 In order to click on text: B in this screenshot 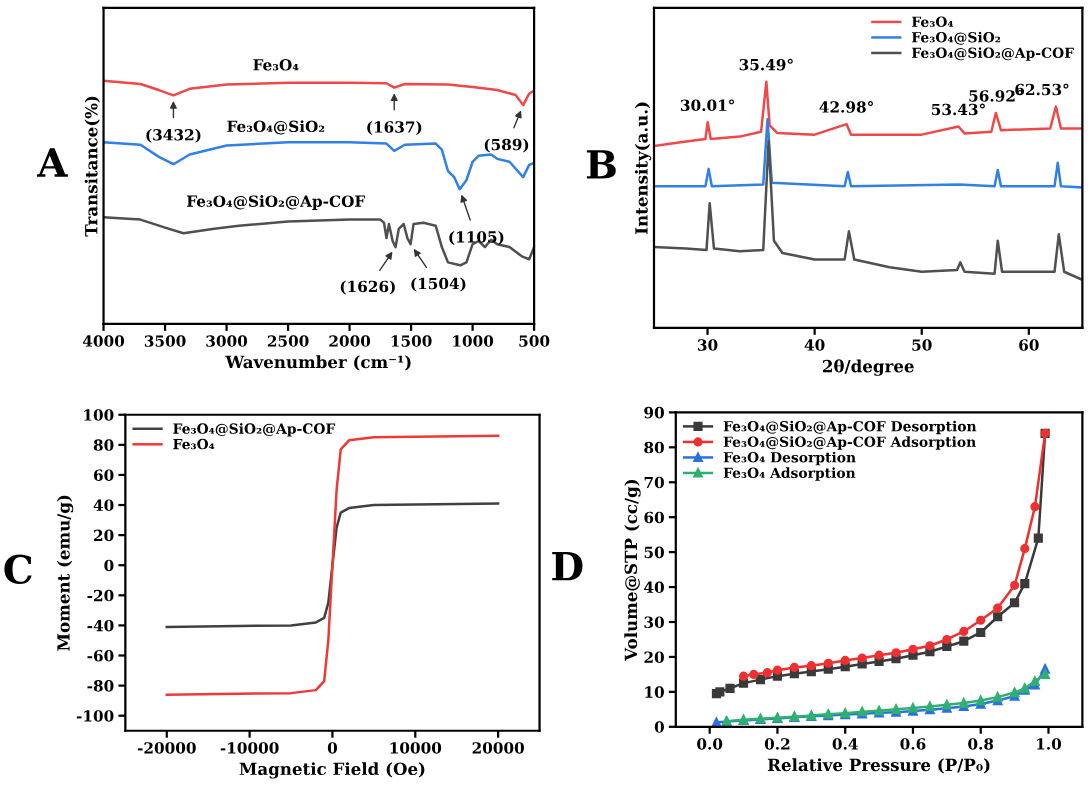, I will do `click(601, 164)`.